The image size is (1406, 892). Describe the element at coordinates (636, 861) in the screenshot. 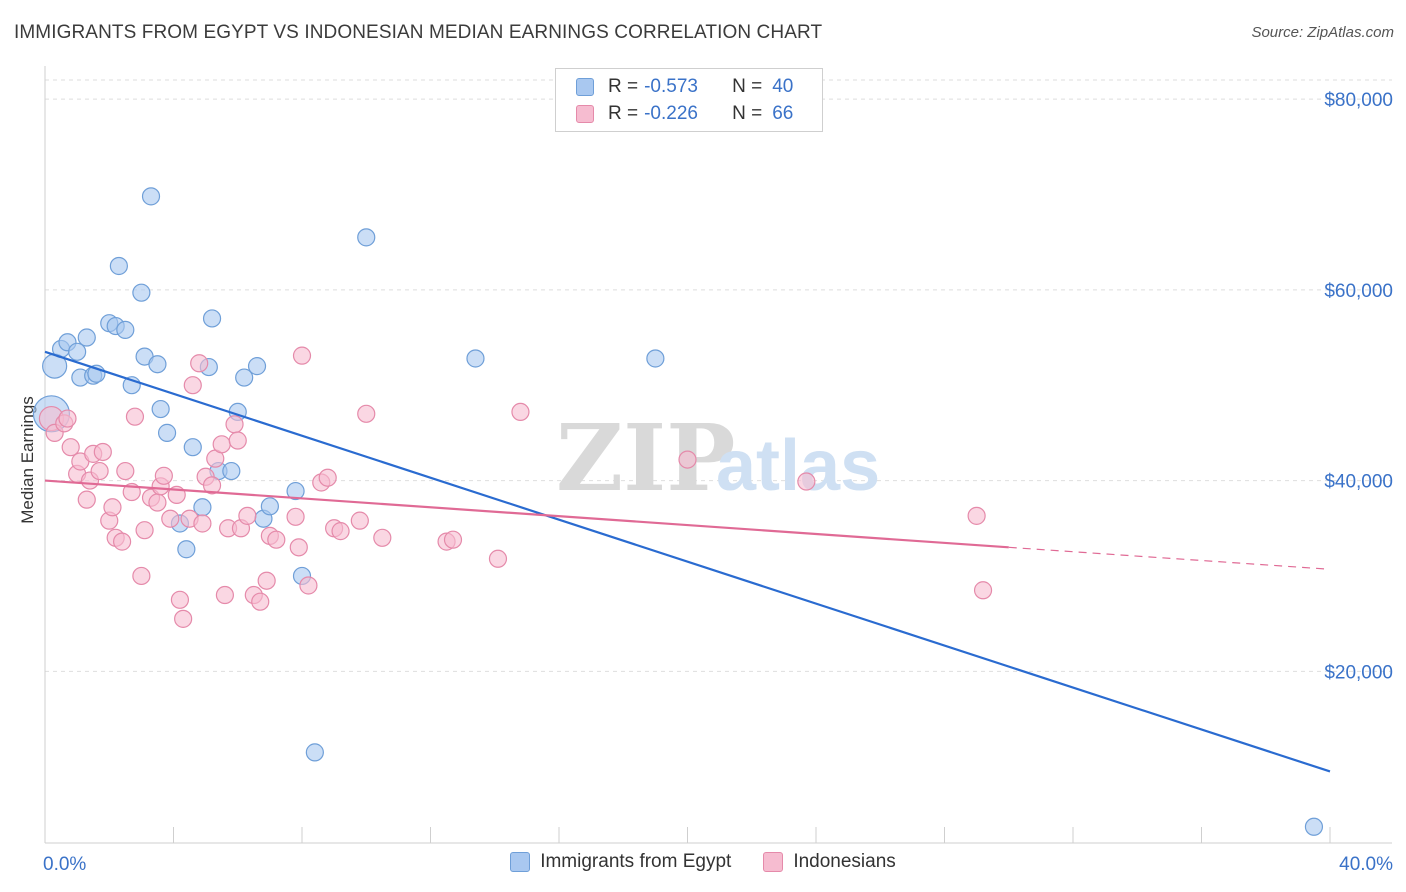

I see `legend-label-egypt: Immigrants from Egypt` at that location.